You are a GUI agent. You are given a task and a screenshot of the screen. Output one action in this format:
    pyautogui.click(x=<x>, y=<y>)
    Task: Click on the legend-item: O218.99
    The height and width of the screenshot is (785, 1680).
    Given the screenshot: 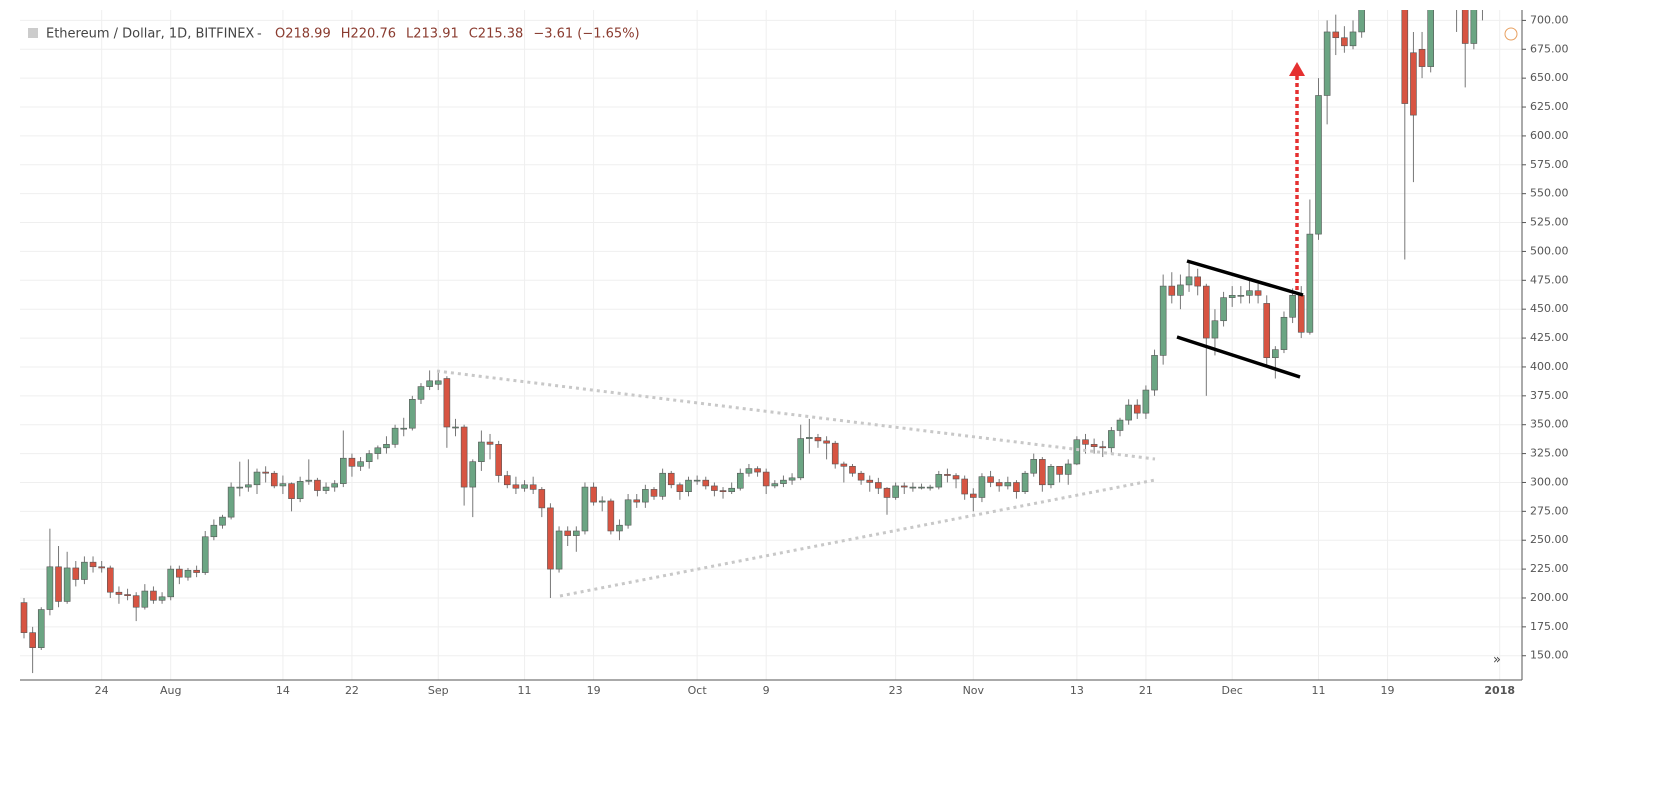 What is the action you would take?
    pyautogui.click(x=303, y=34)
    